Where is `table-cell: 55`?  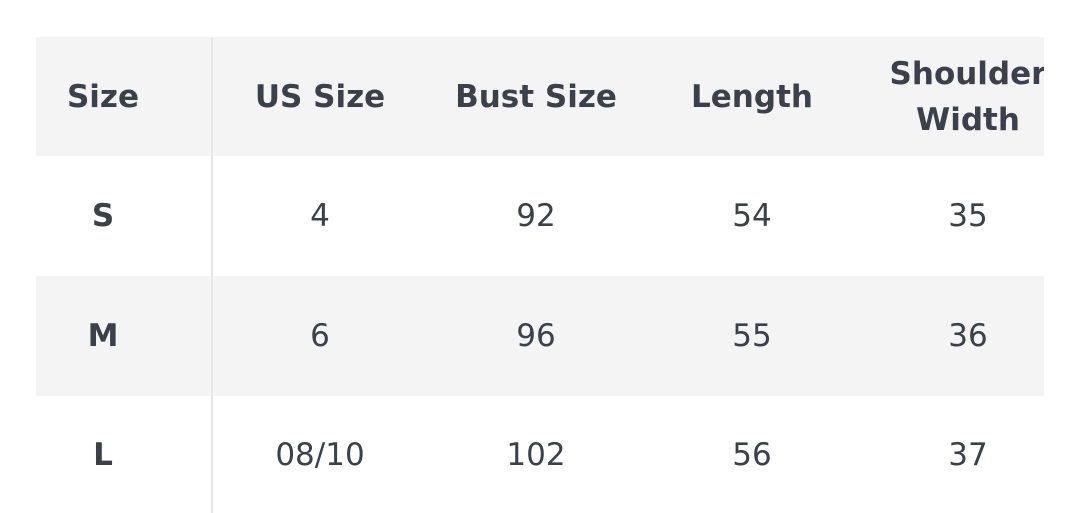
table-cell: 55 is located at coordinates (752, 336).